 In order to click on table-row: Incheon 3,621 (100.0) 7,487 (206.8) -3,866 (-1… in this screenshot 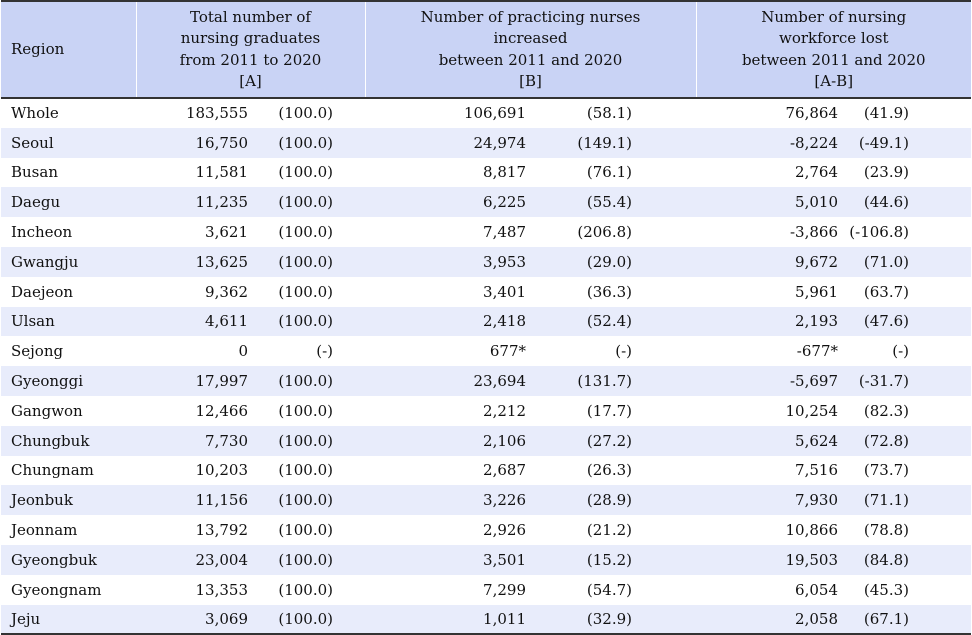, I will do `click(486, 232)`.